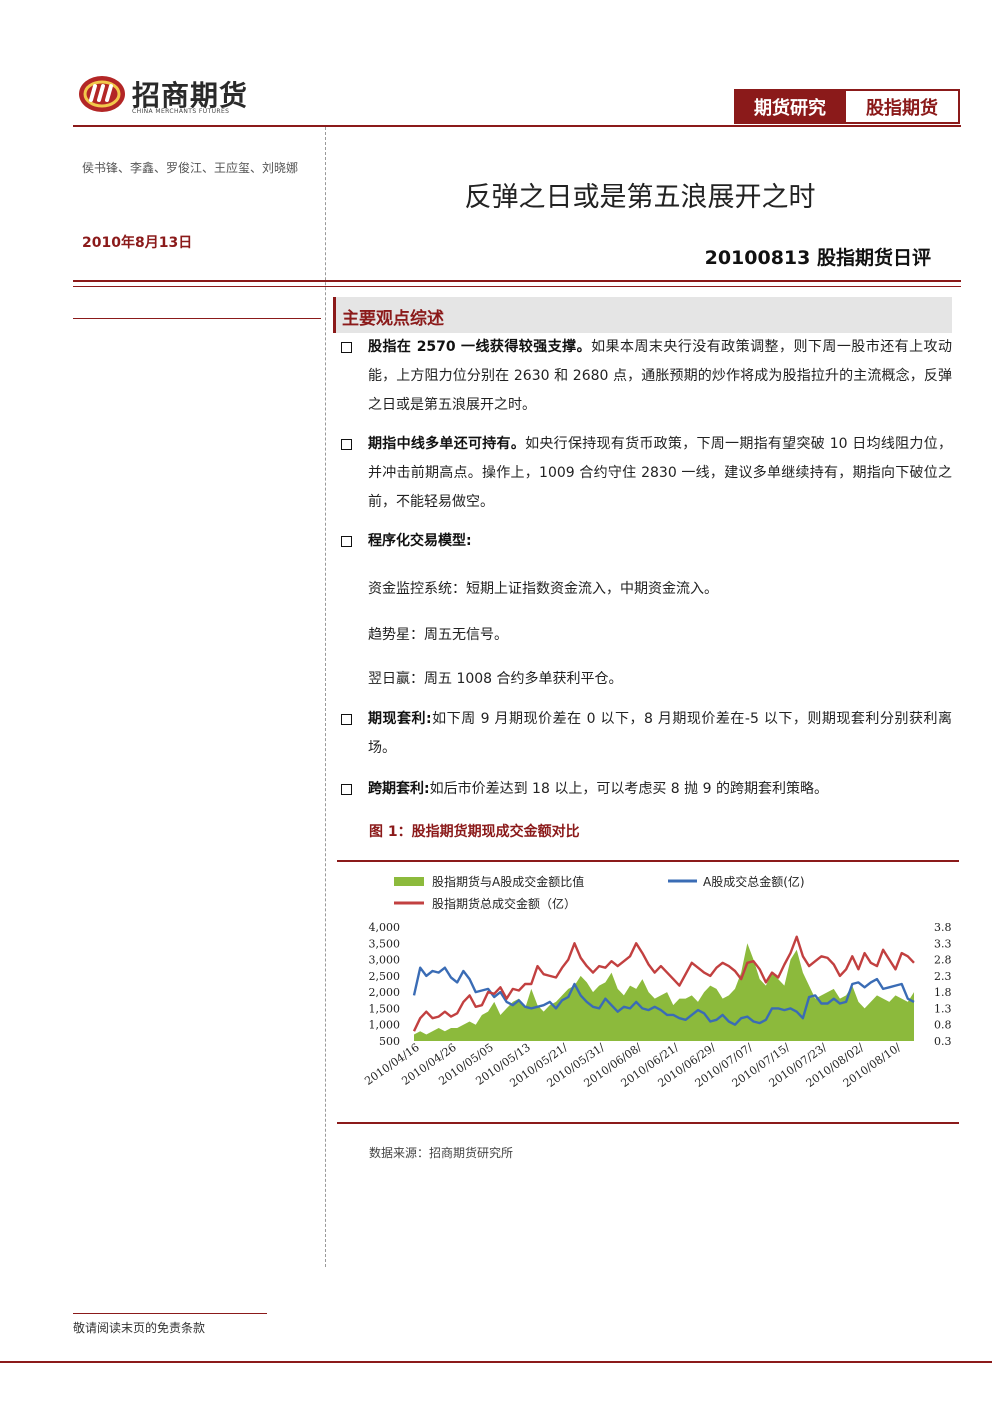 This screenshot has height=1403, width=992. I want to click on legend-swatch-ratio, so click(409, 881).